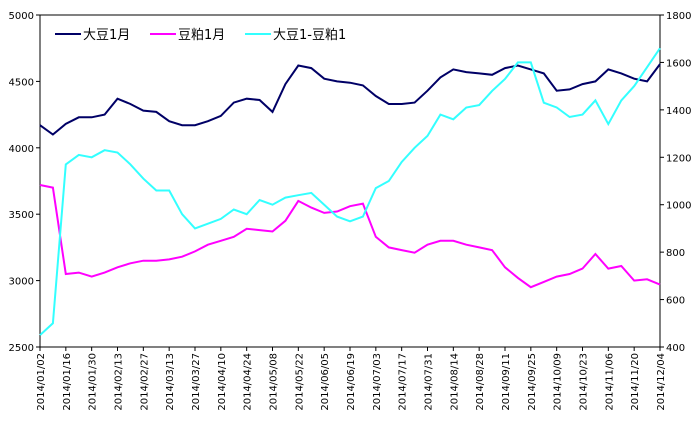  I want to click on y2-tick-label: 1000, so click(678, 206).